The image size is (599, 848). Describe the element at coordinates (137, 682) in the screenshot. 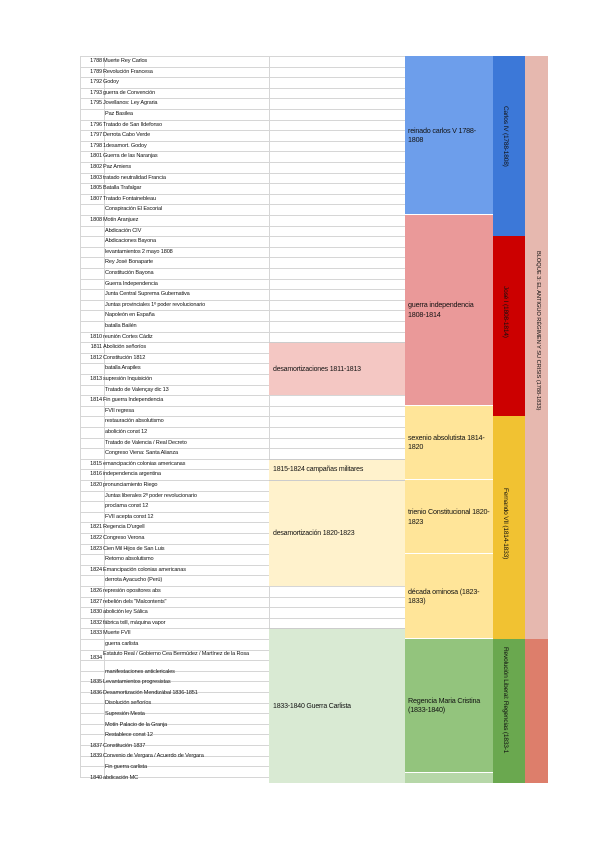

I see `event-text: Levantamientos progresistas` at that location.